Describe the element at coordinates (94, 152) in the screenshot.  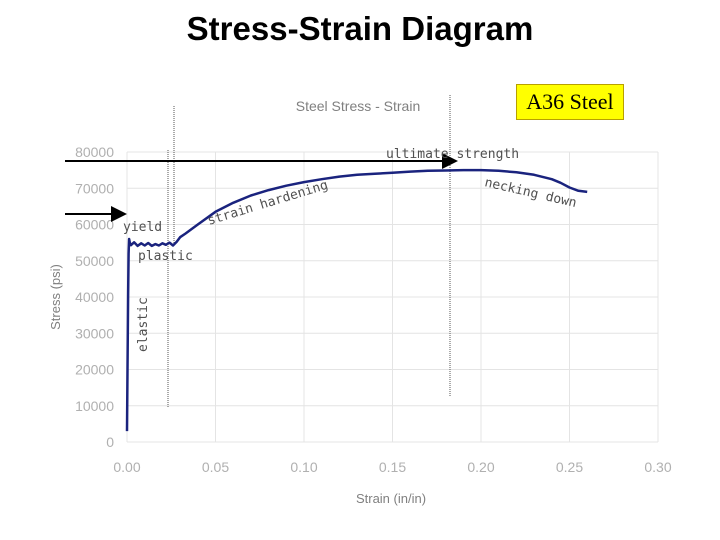
I see `y-tick-label: 80000` at that location.